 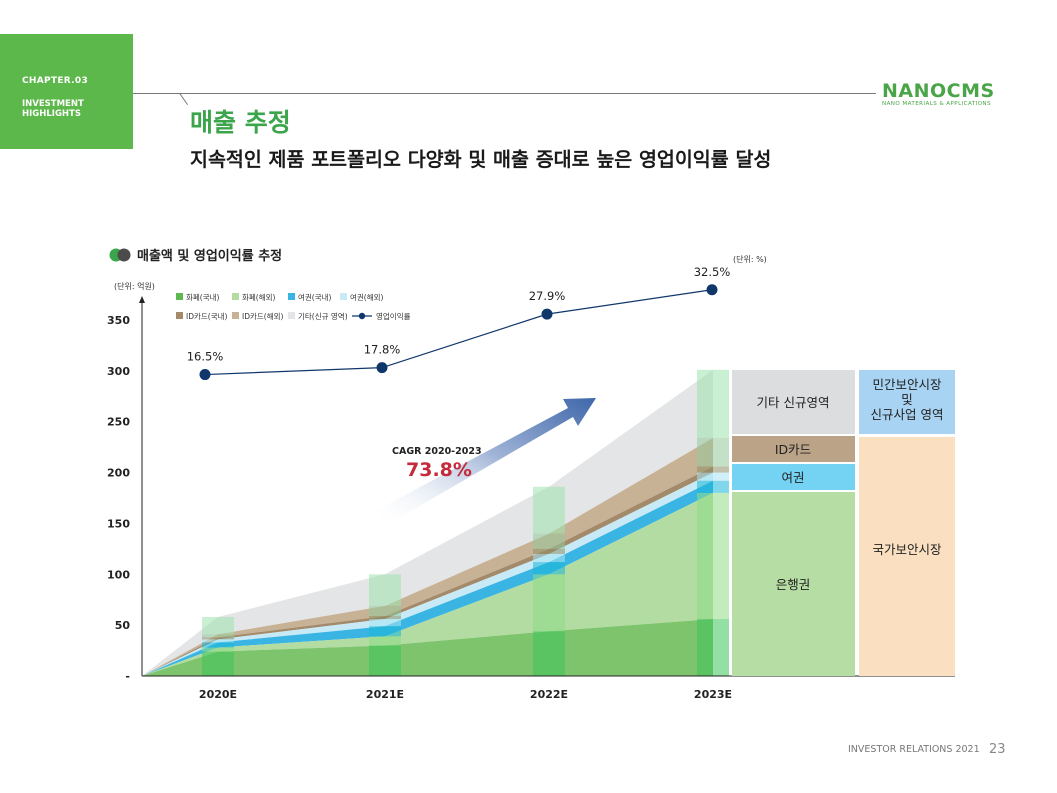 I want to click on bar-2021E-기타(신규 영역), so click(x=385, y=590).